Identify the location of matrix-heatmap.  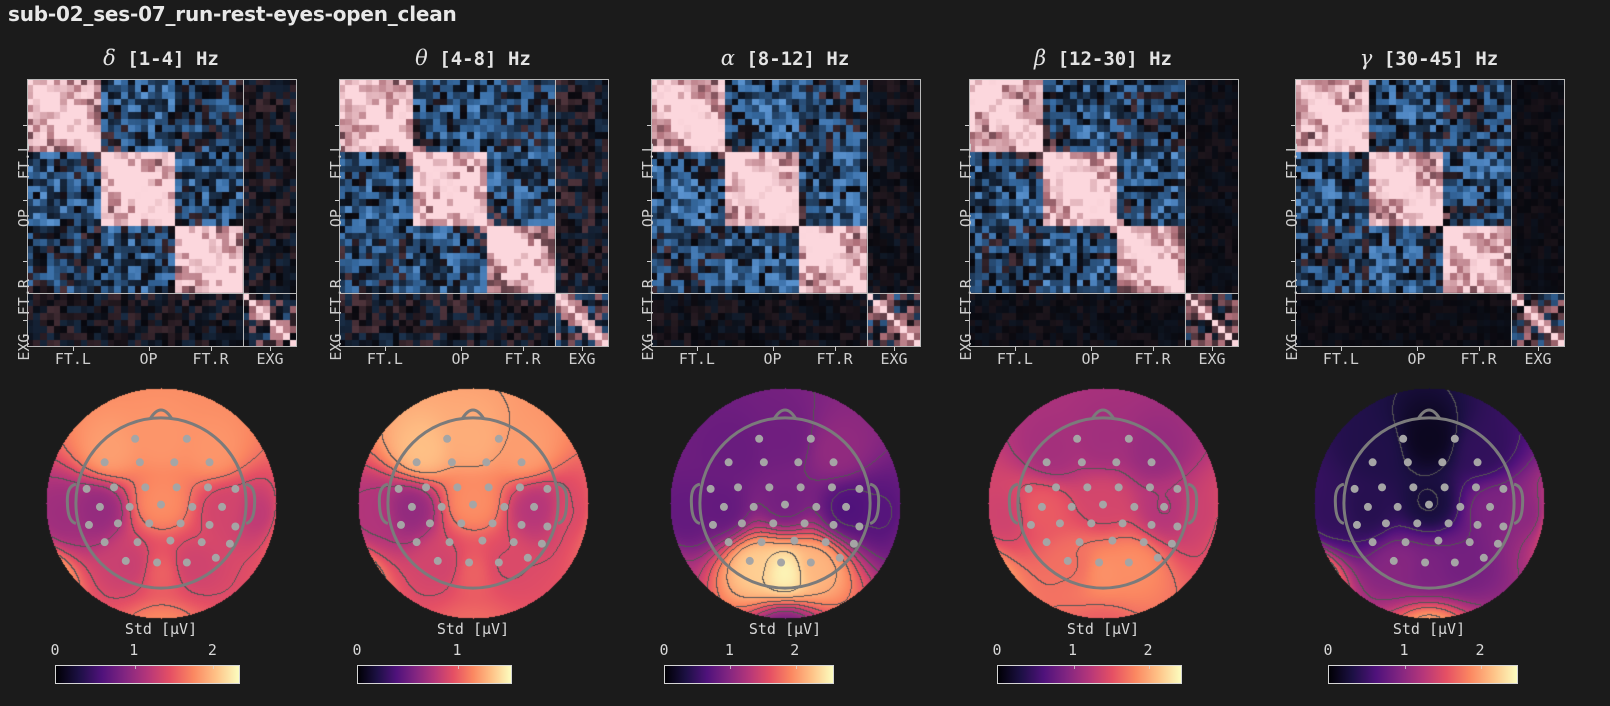
(474, 213).